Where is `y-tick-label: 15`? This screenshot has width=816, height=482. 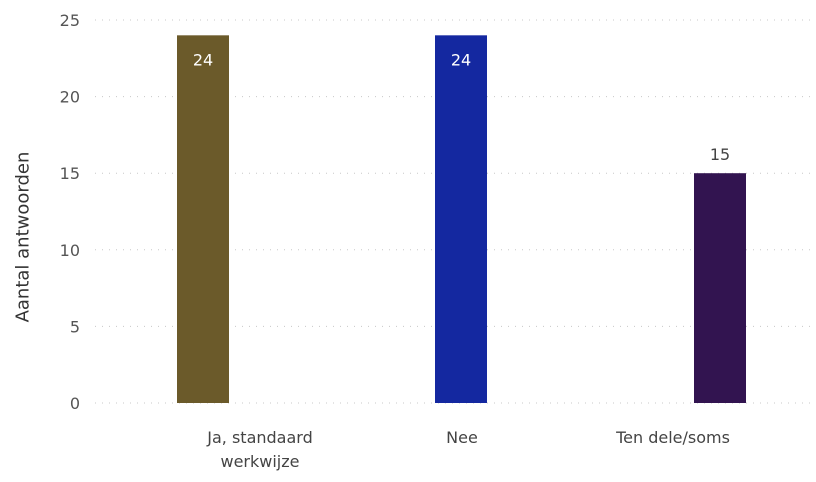
y-tick-label: 15 is located at coordinates (70, 173).